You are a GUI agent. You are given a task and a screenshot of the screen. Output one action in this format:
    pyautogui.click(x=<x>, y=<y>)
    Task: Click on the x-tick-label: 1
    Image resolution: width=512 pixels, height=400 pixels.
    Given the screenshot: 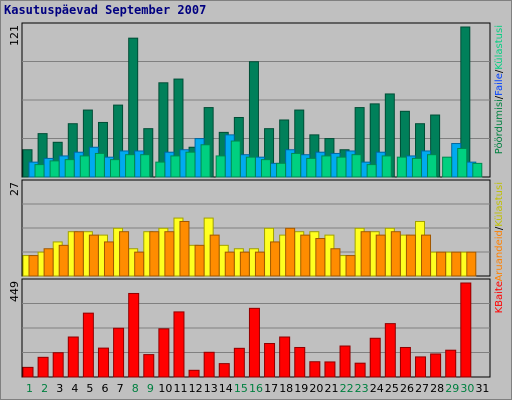 What is the action you would take?
    pyautogui.click(x=29, y=388)
    